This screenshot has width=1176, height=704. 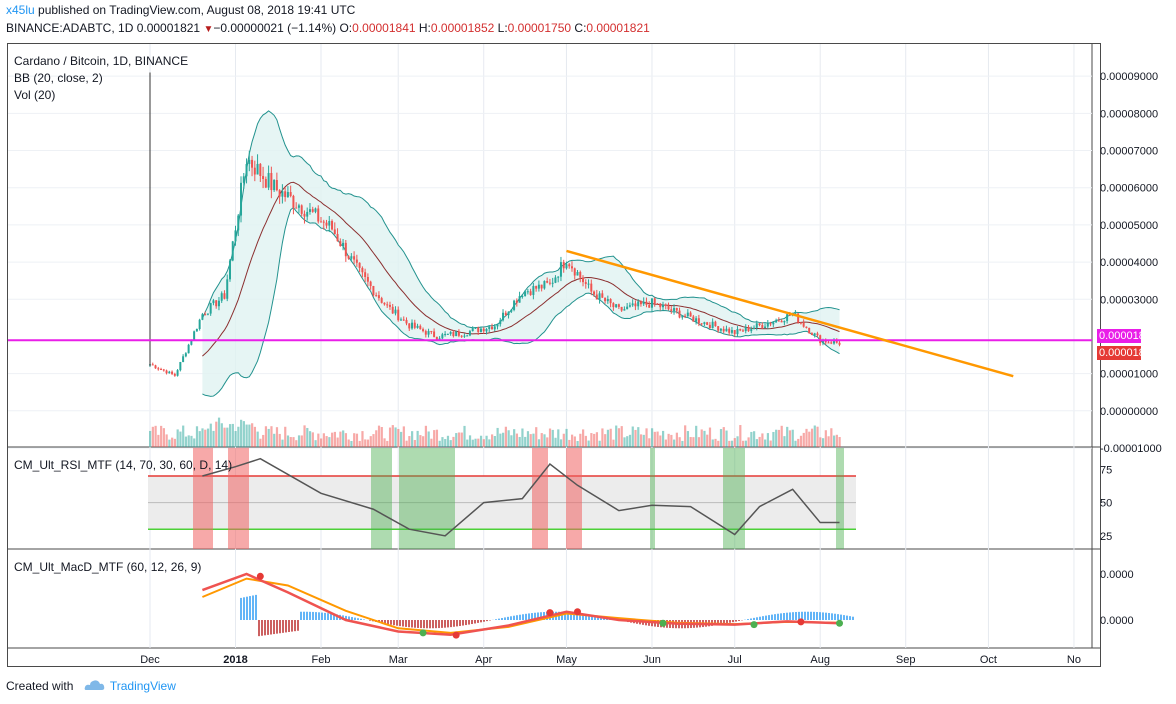 What do you see at coordinates (346, 28) in the screenshot?
I see `open-label: O:` at bounding box center [346, 28].